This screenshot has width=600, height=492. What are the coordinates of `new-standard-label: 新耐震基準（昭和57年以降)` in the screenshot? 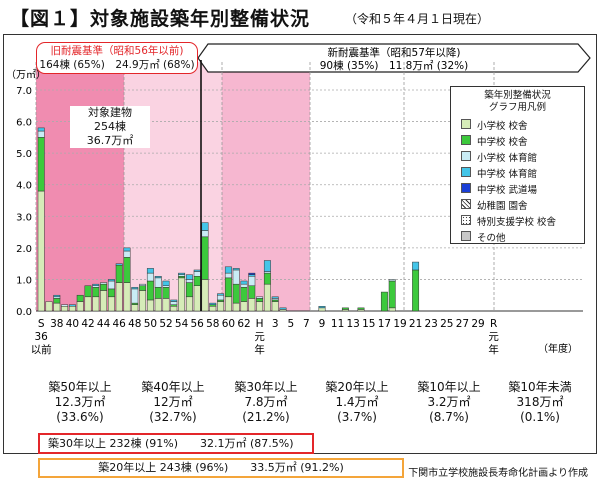 It's located at (394, 52).